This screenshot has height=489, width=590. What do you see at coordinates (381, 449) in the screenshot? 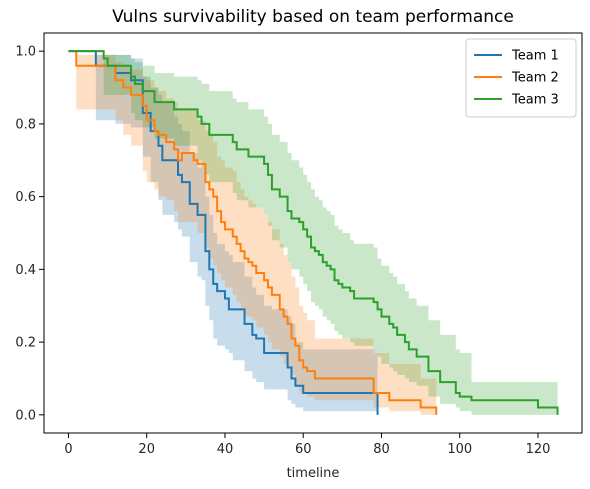
I see `x-tick-label: 80` at bounding box center [381, 449].